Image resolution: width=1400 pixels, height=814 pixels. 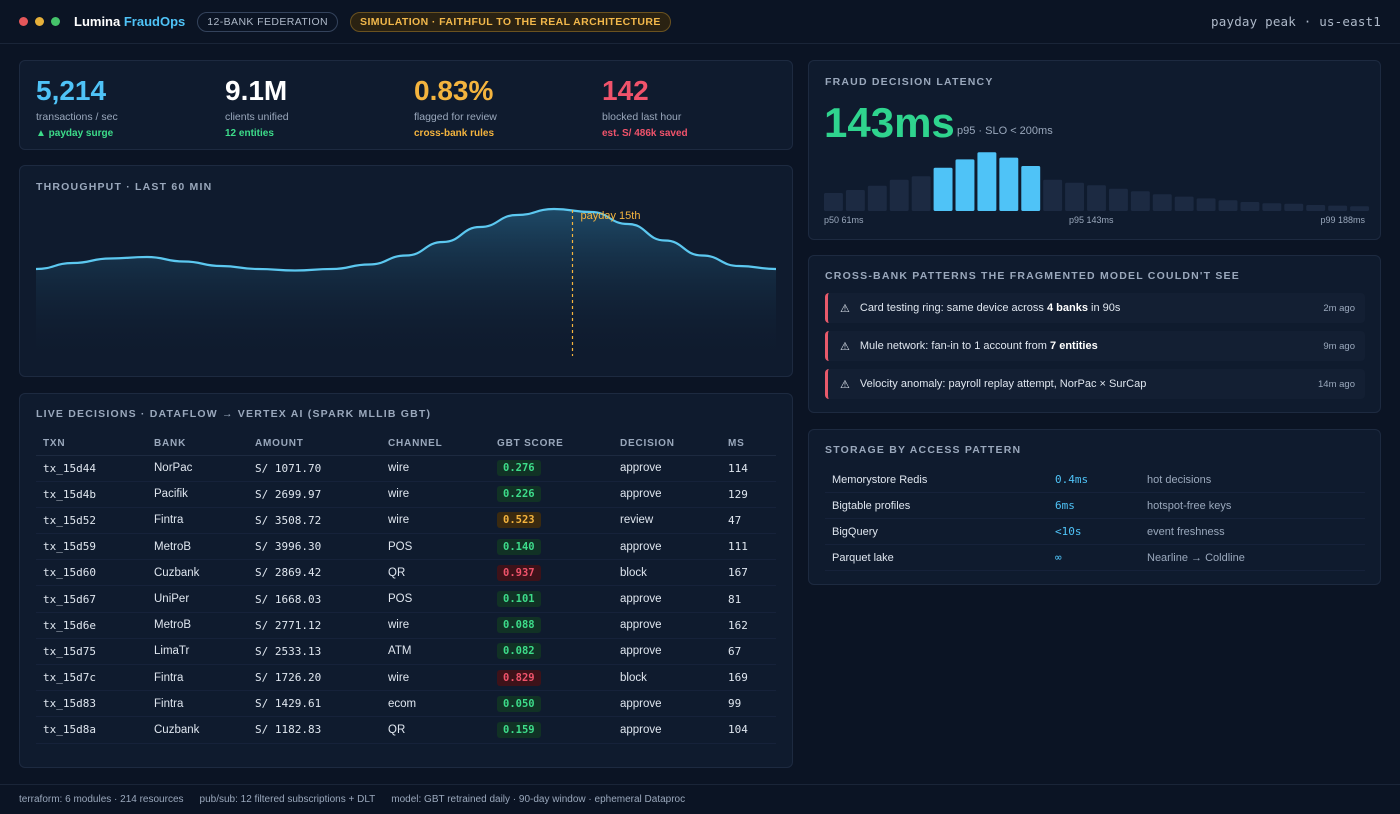 I want to click on cell-txn: tx_15d7c, so click(x=91, y=678).